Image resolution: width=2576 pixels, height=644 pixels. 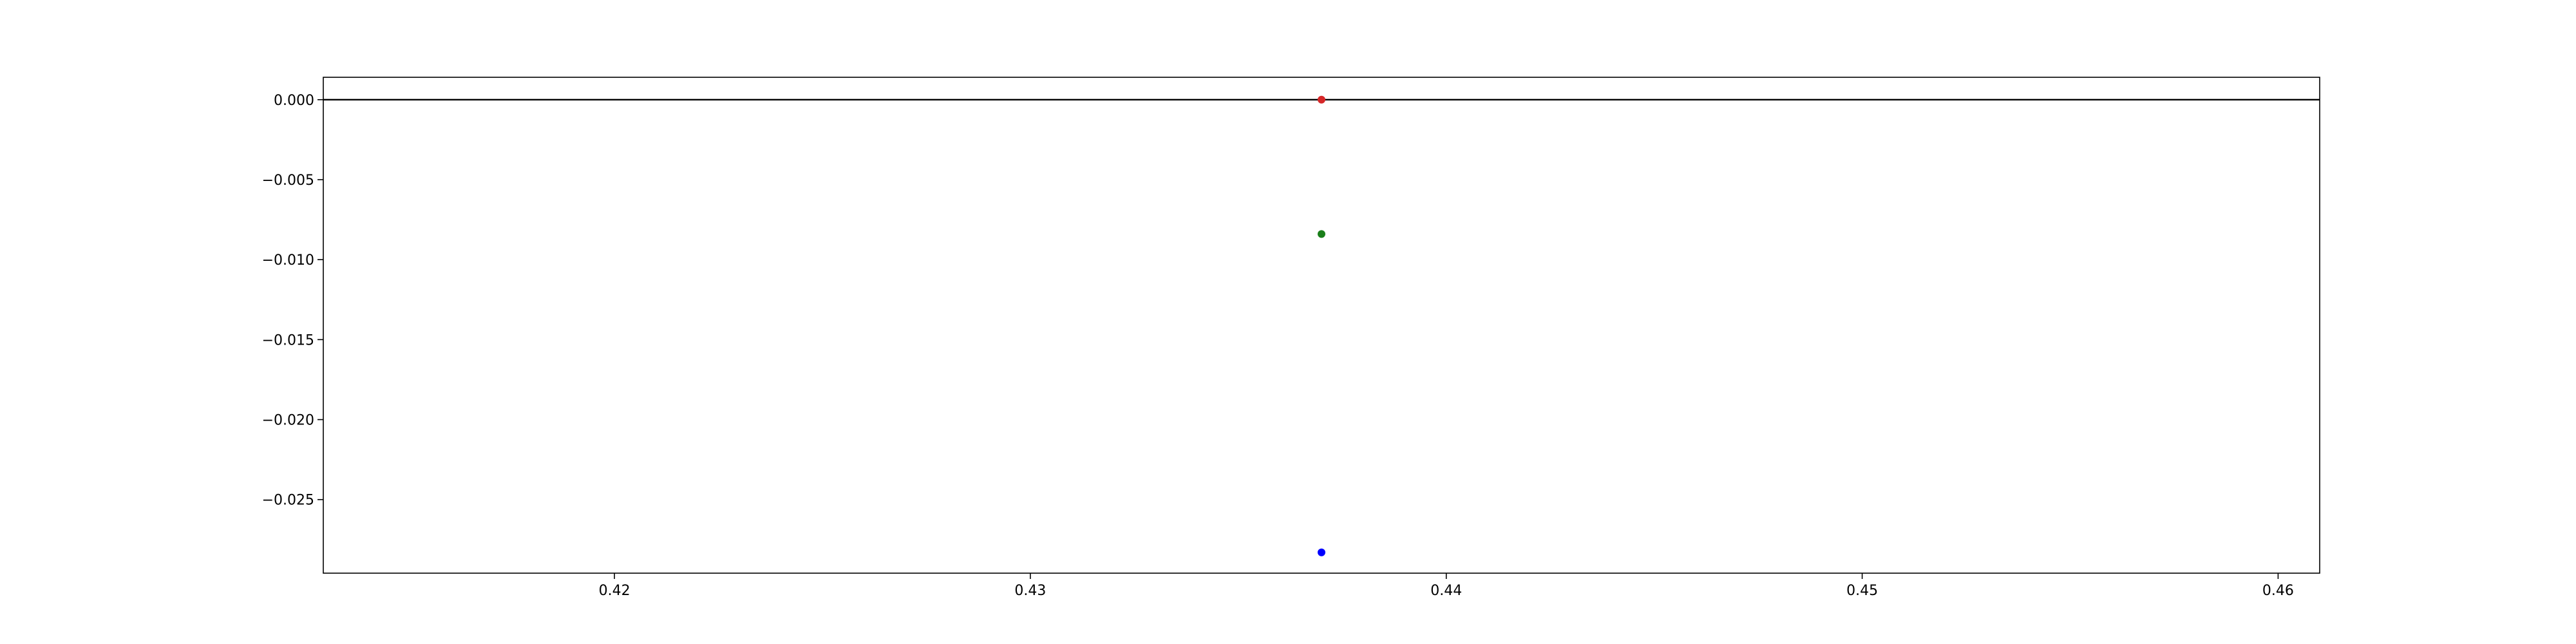 What do you see at coordinates (288, 261) in the screenshot?
I see `y-tick-label: −0.010` at bounding box center [288, 261].